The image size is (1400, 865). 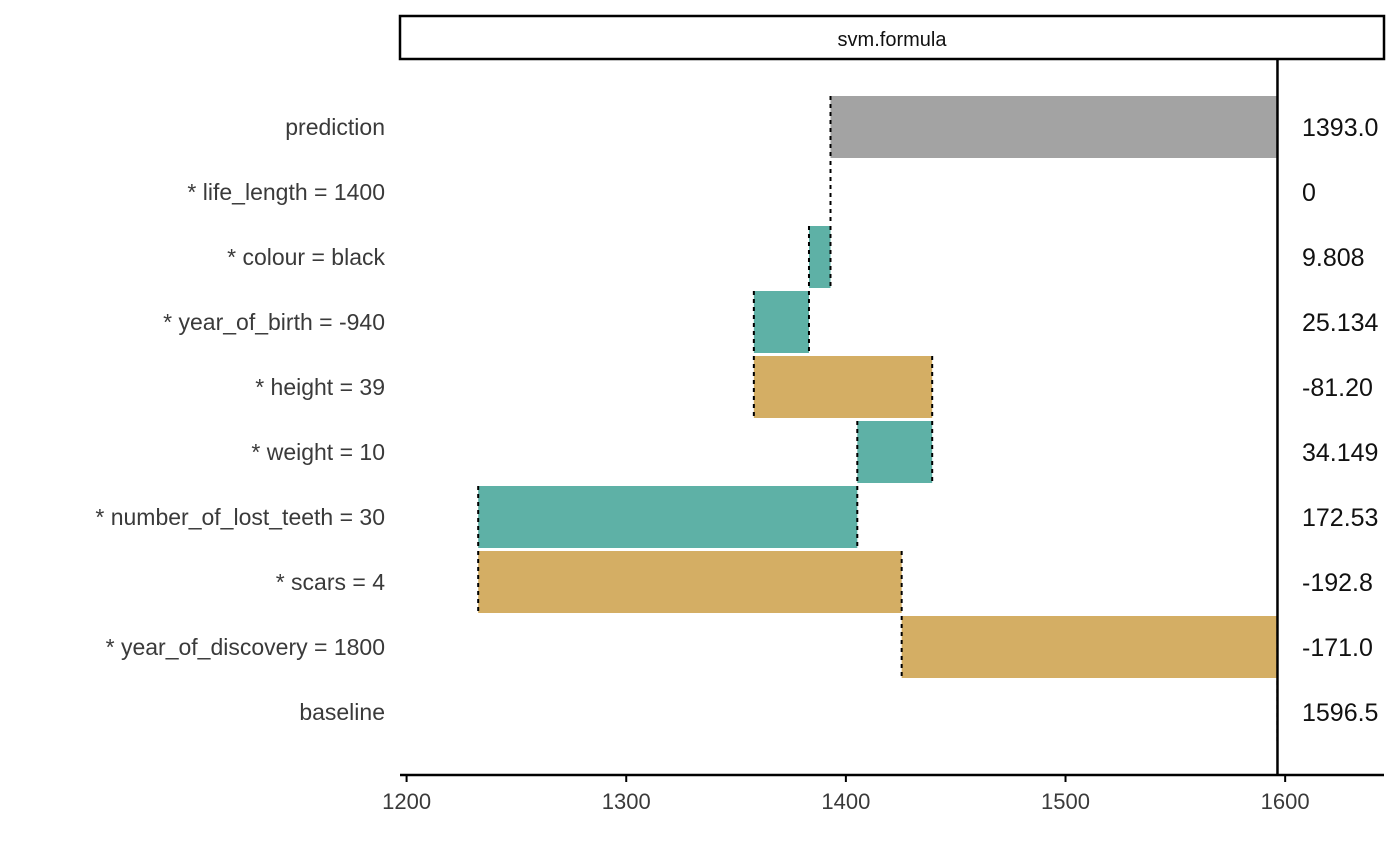 I want to click on value-label-6: 172.53, so click(x=1340, y=518).